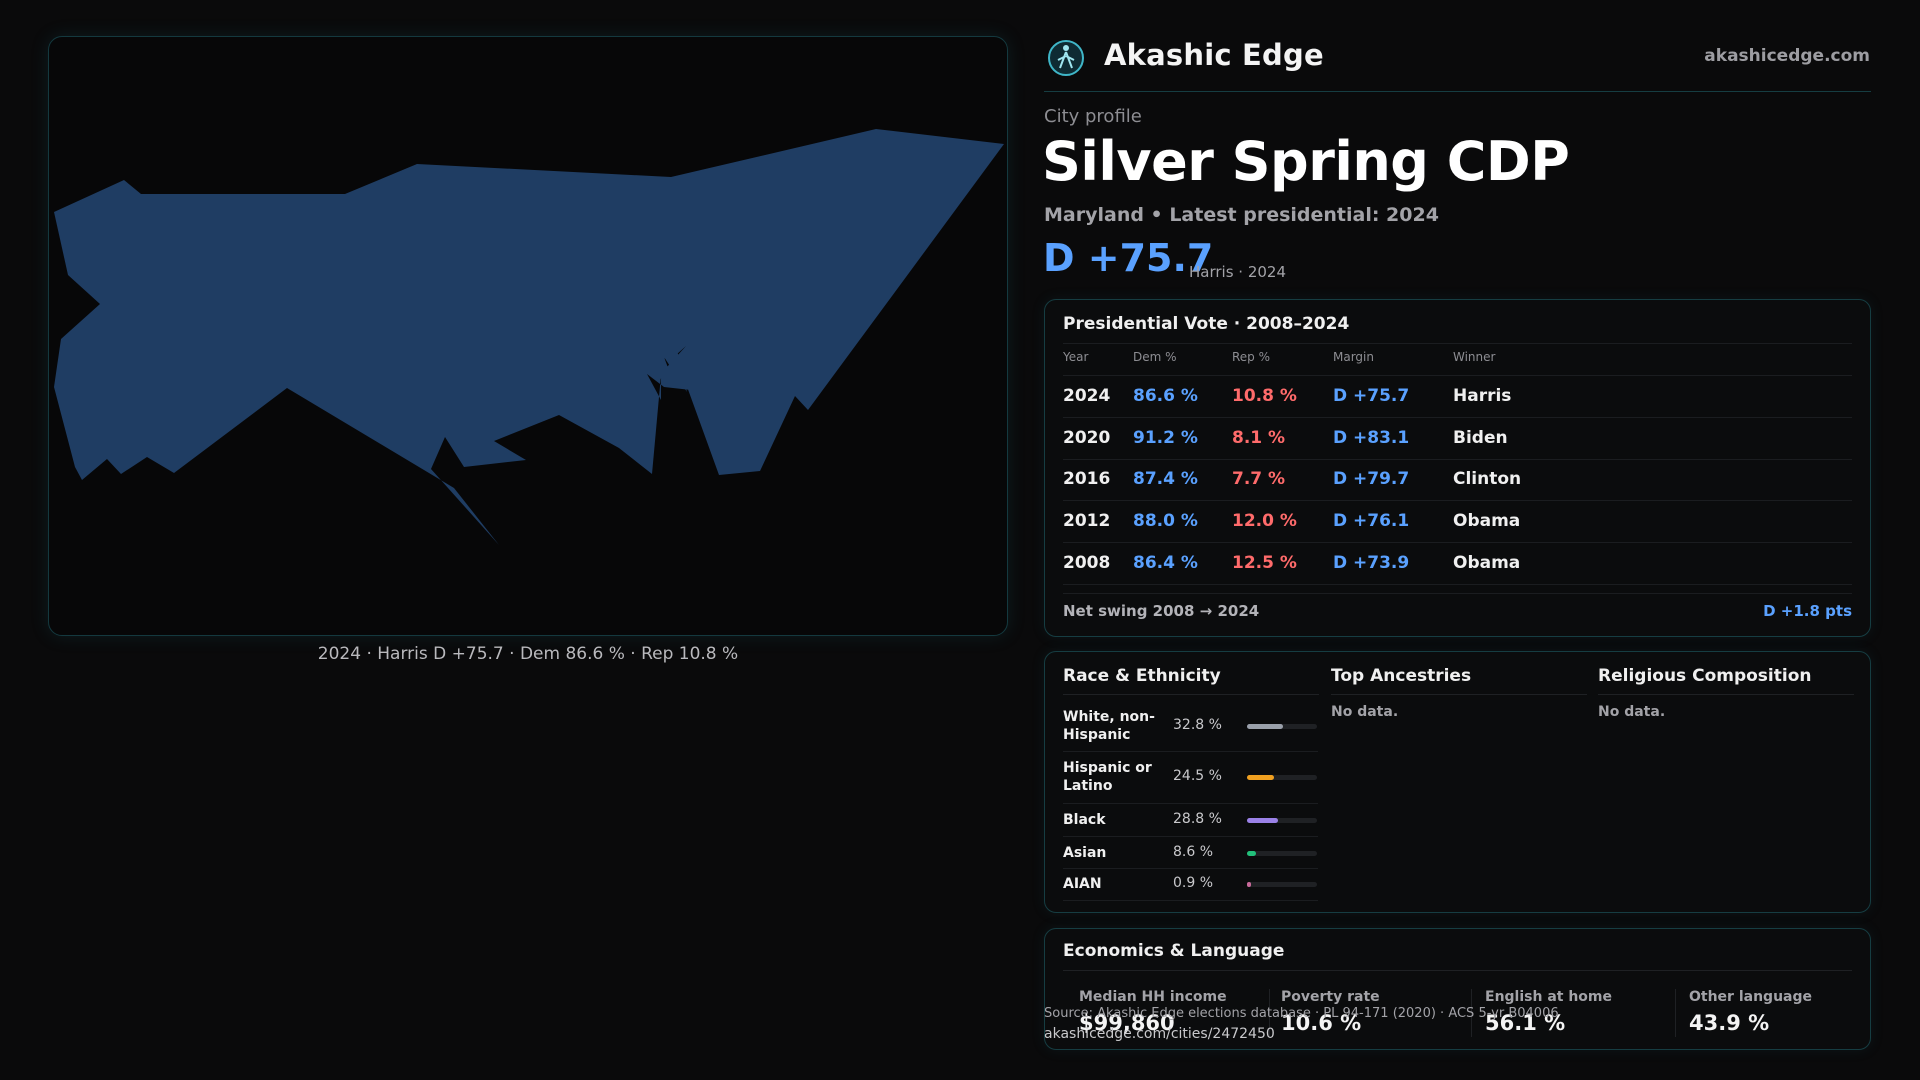 The image size is (1920, 1080). What do you see at coordinates (1082, 884) in the screenshot?
I see `race-label: AIAN` at bounding box center [1082, 884].